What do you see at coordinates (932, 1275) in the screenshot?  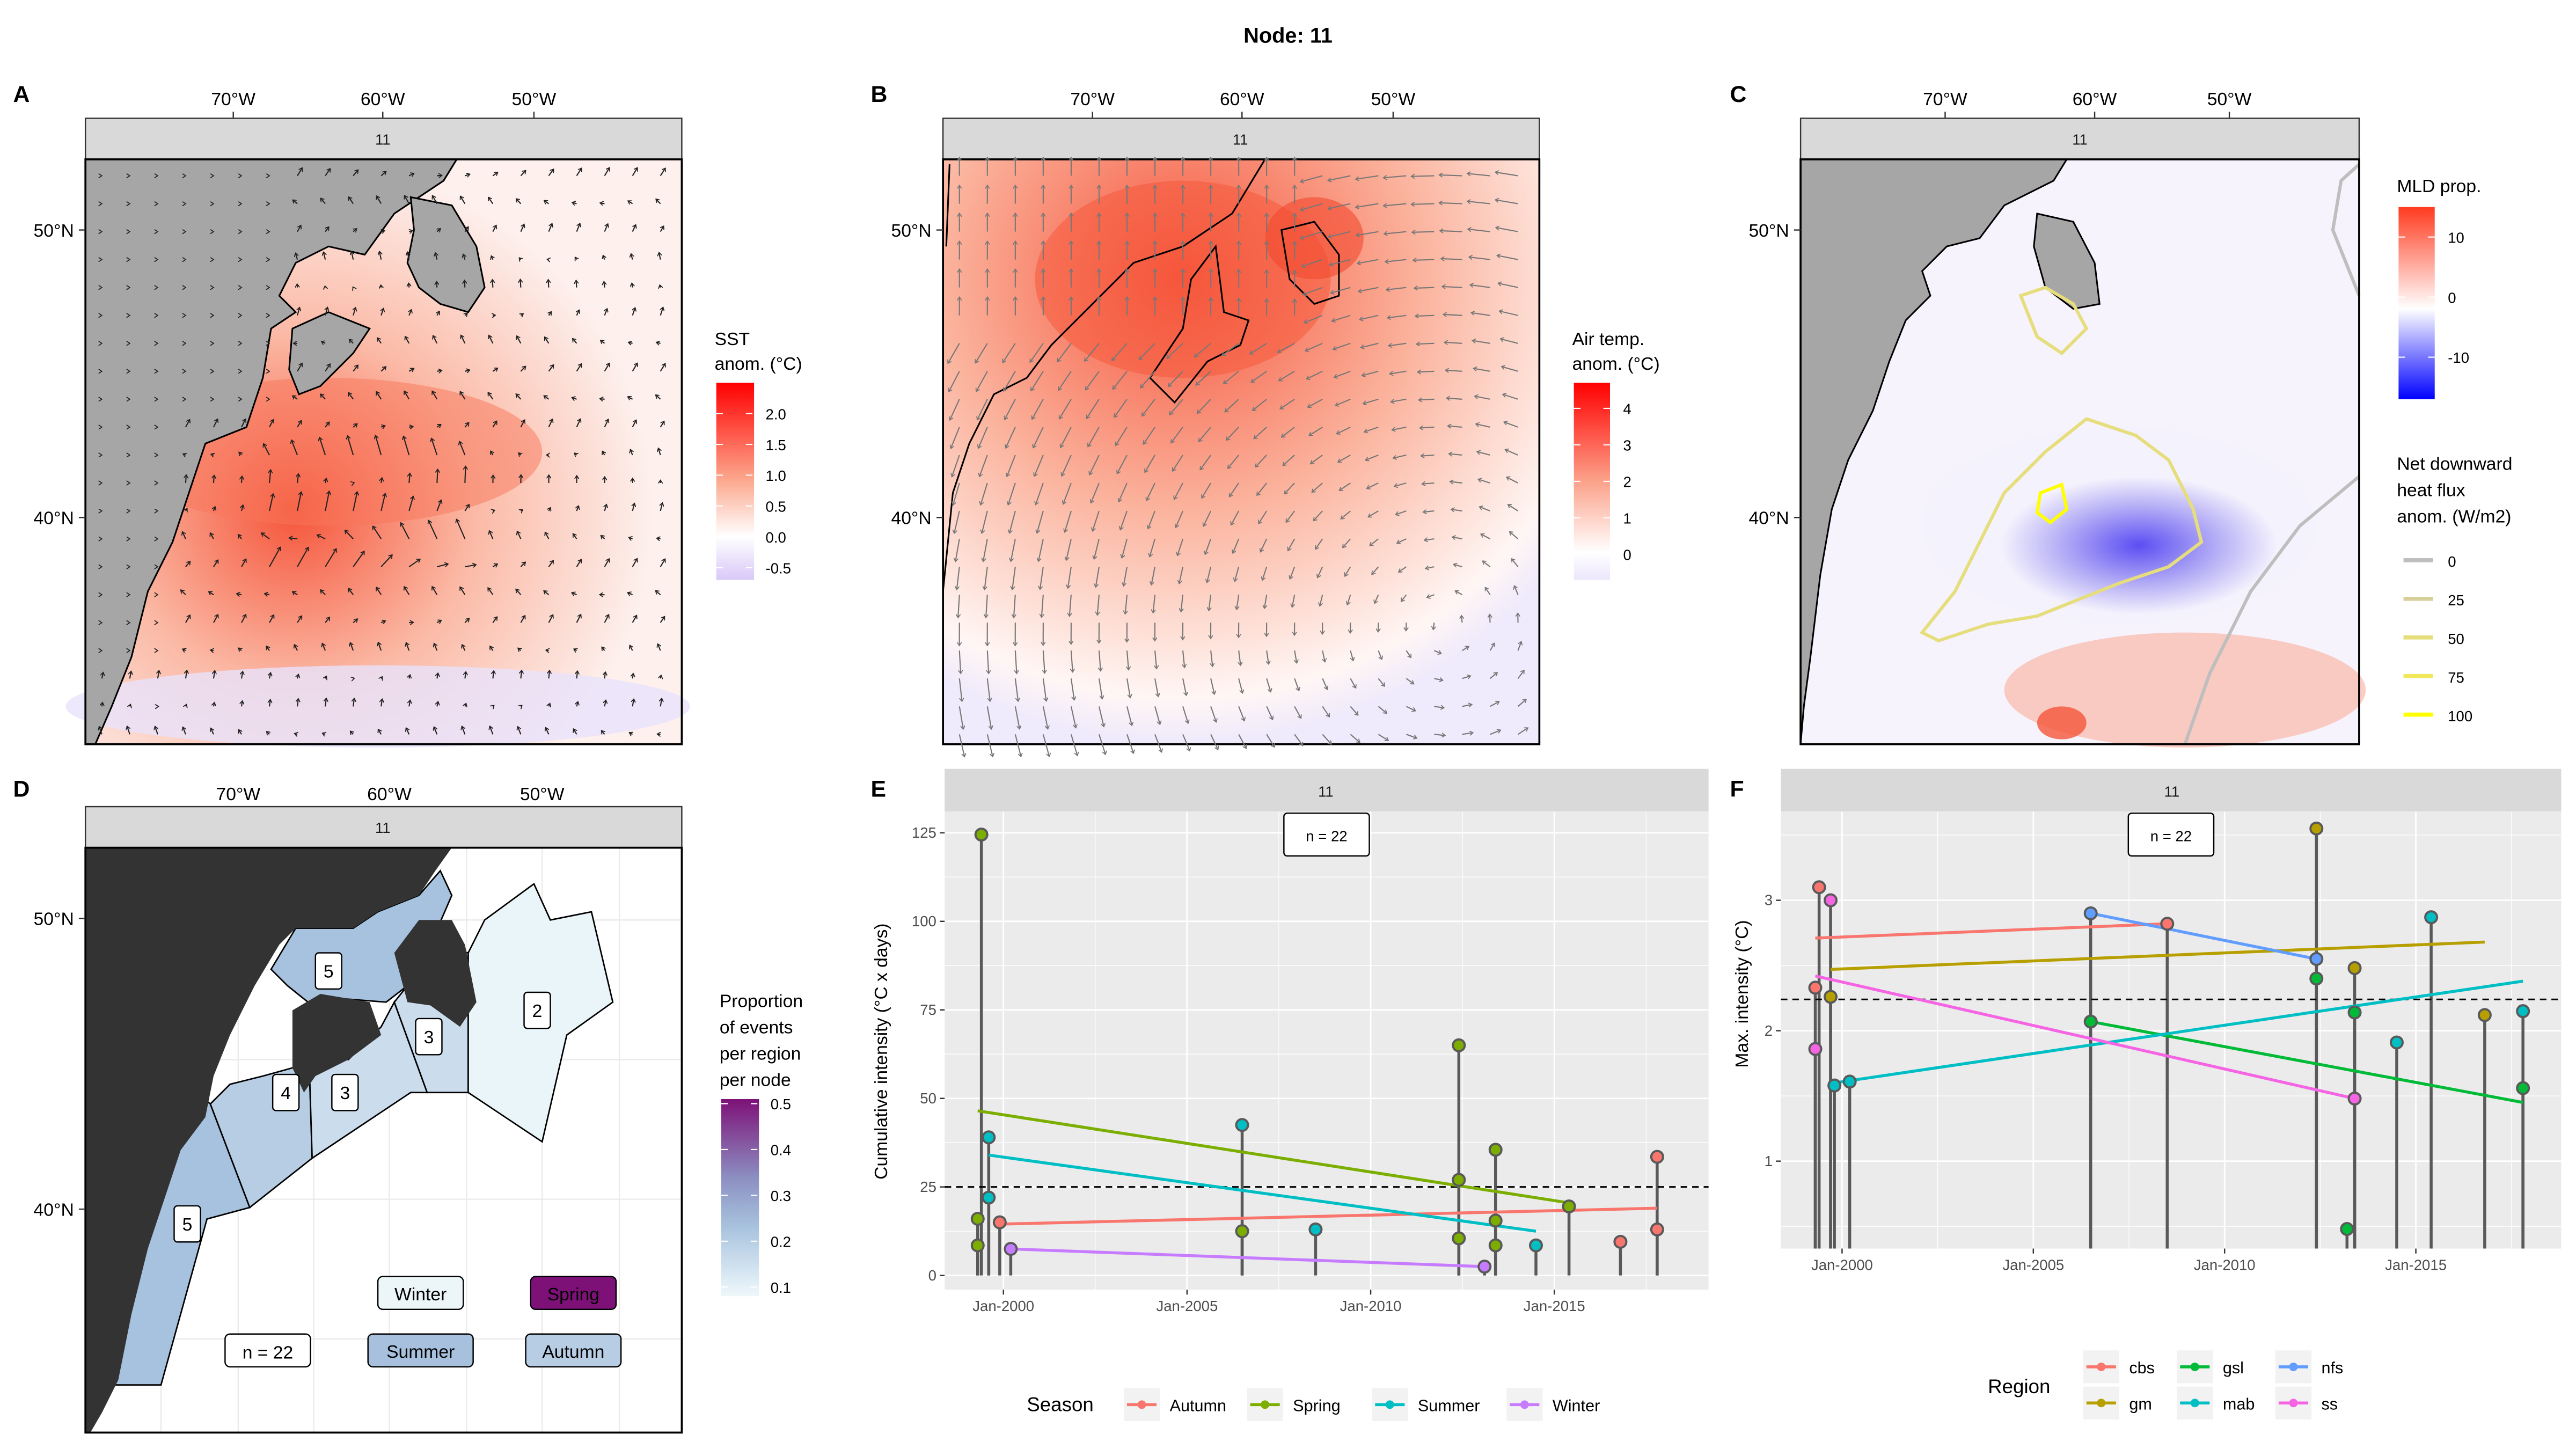 I see `y-tick-label: 0` at bounding box center [932, 1275].